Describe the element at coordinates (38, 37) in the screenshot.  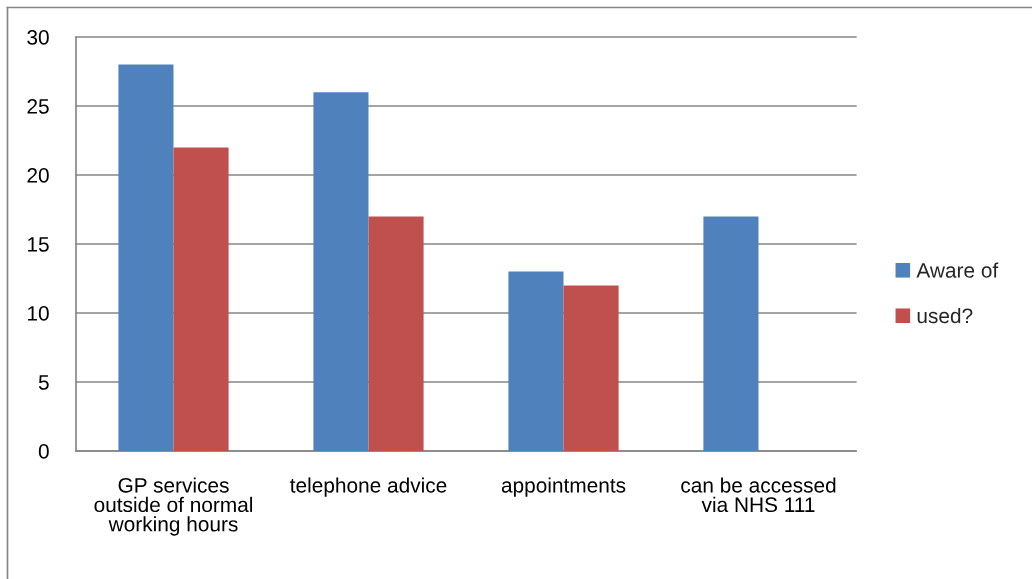
I see `y-tick-label: 30` at that location.